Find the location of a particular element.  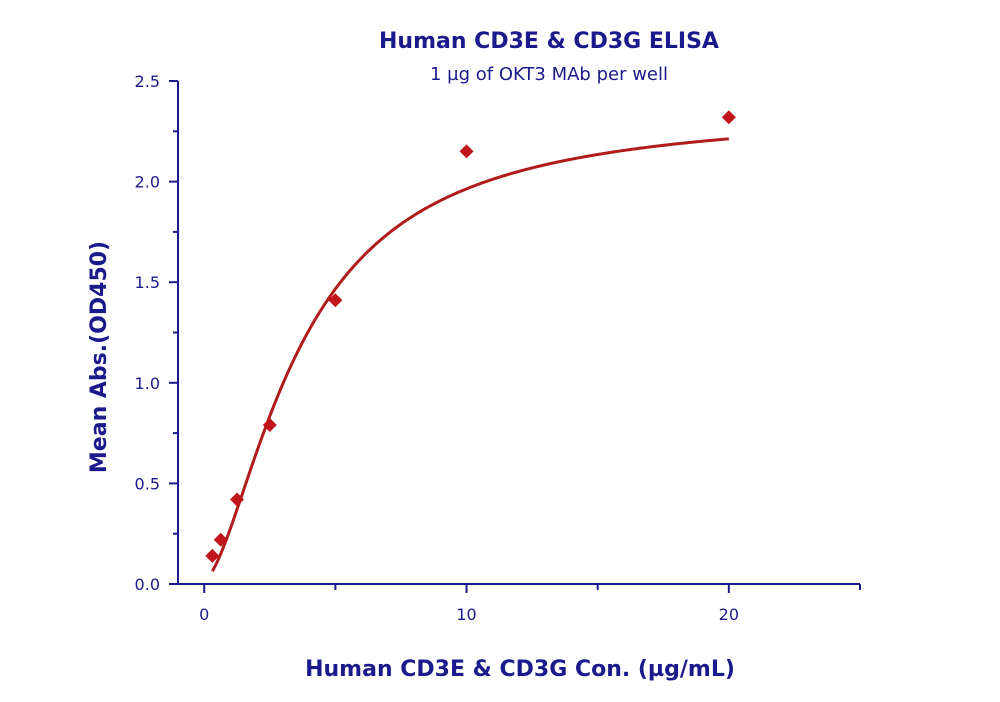

x-tick-label: 20 is located at coordinates (729, 614).